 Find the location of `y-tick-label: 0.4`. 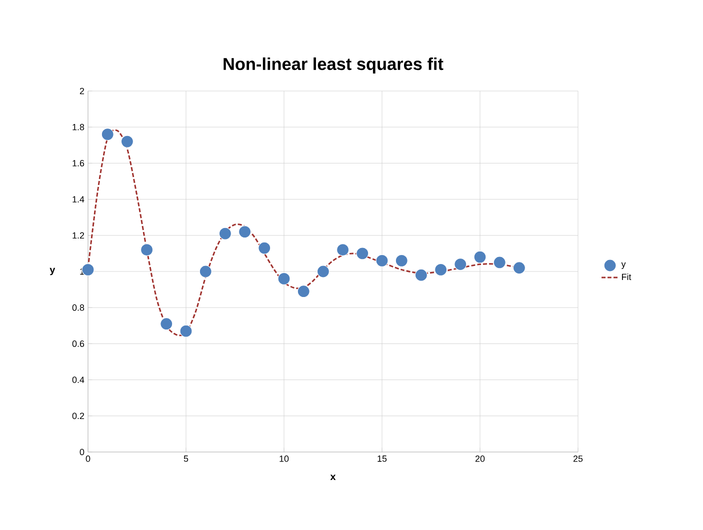

y-tick-label: 0.4 is located at coordinates (78, 379).